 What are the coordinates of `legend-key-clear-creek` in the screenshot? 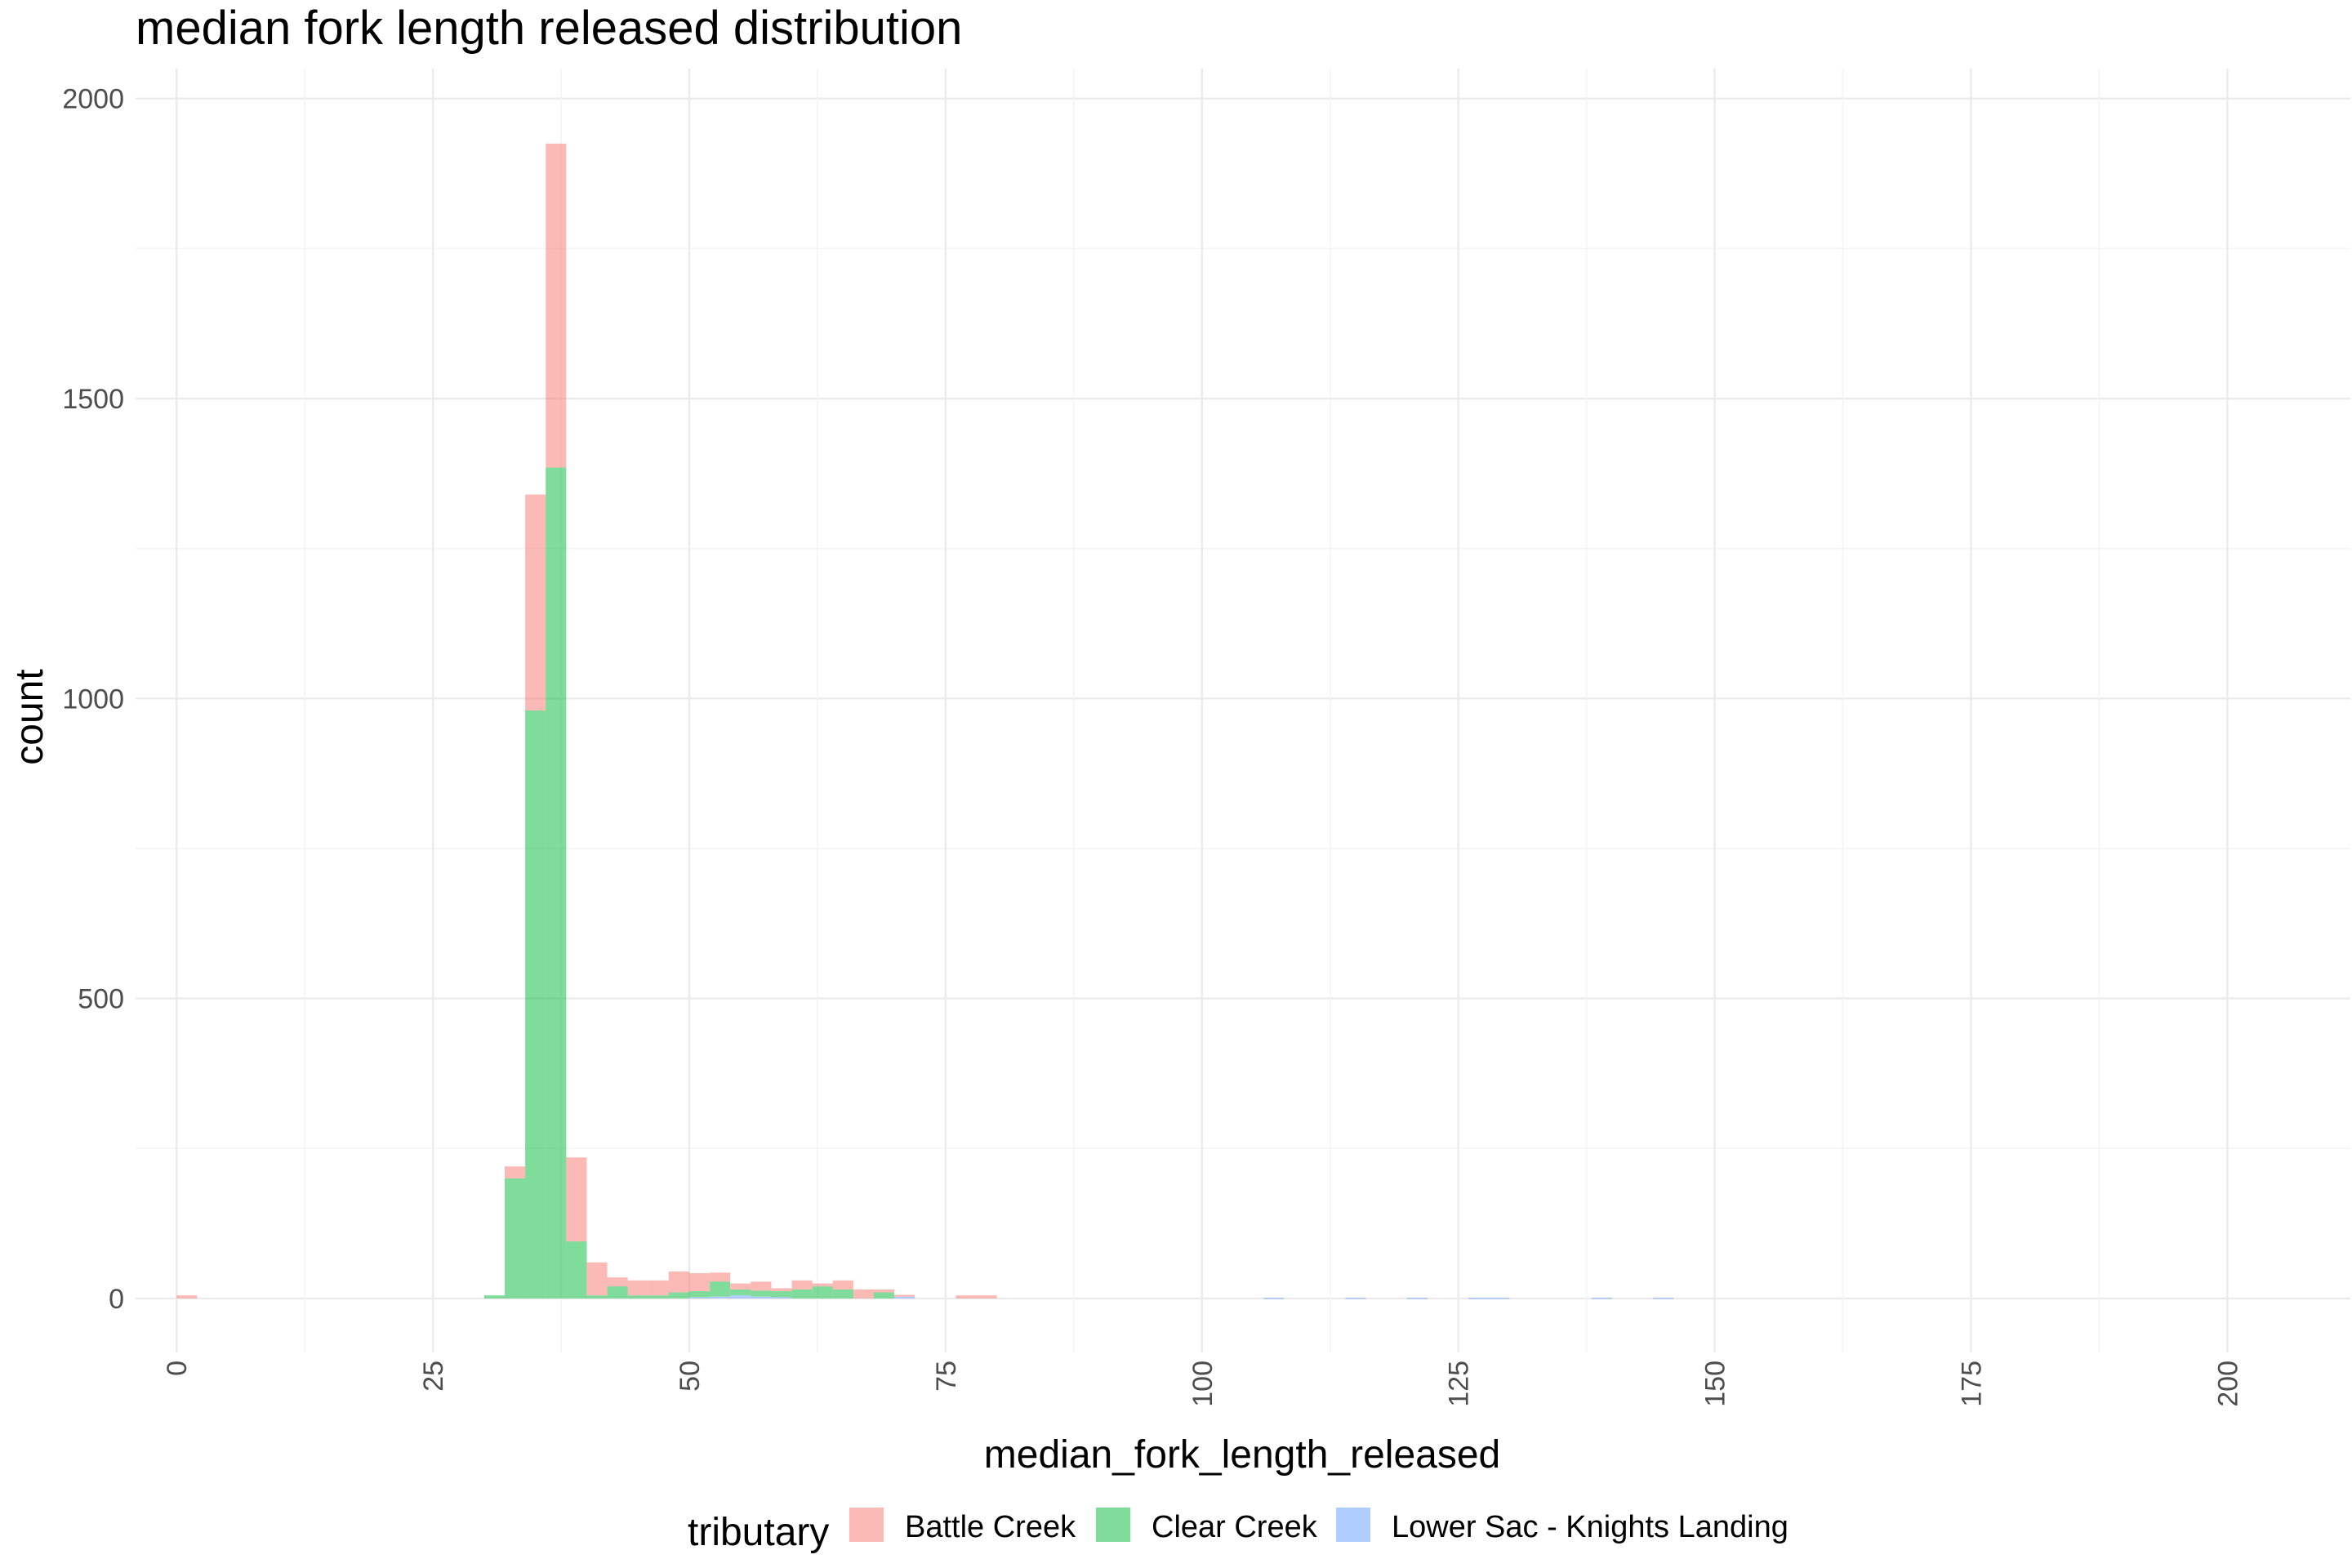 It's located at (1113, 1525).